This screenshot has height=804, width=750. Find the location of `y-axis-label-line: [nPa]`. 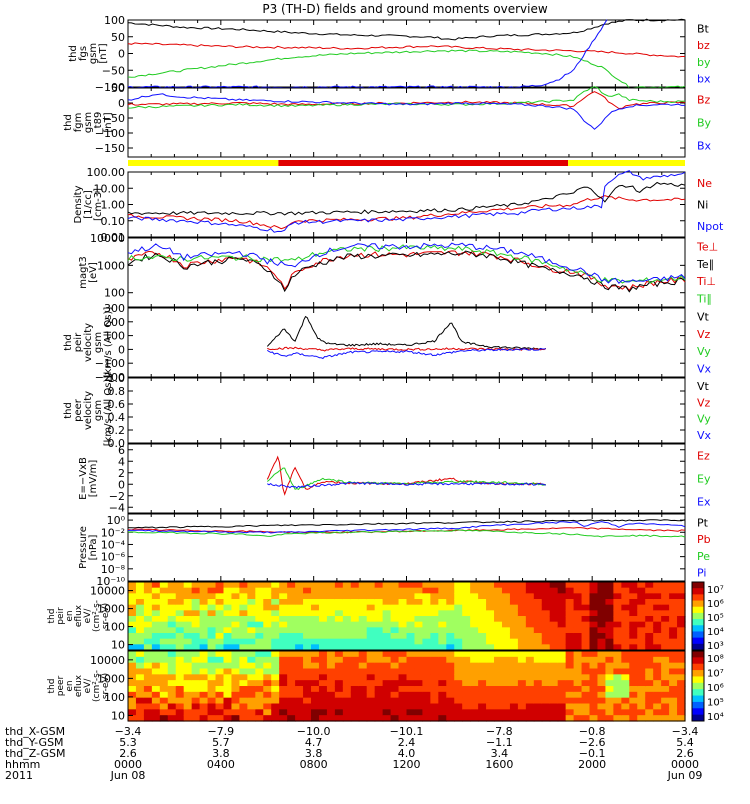

y-axis-label-line: [nPa] is located at coordinates (93, 547).